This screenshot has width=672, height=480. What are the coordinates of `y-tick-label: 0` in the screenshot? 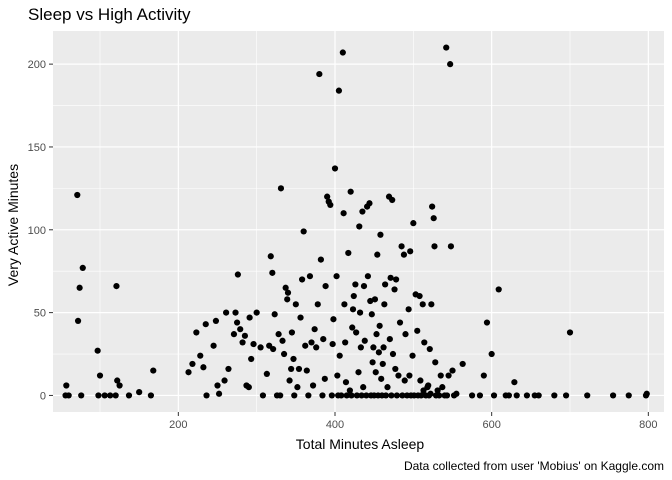 It's located at (43, 396).